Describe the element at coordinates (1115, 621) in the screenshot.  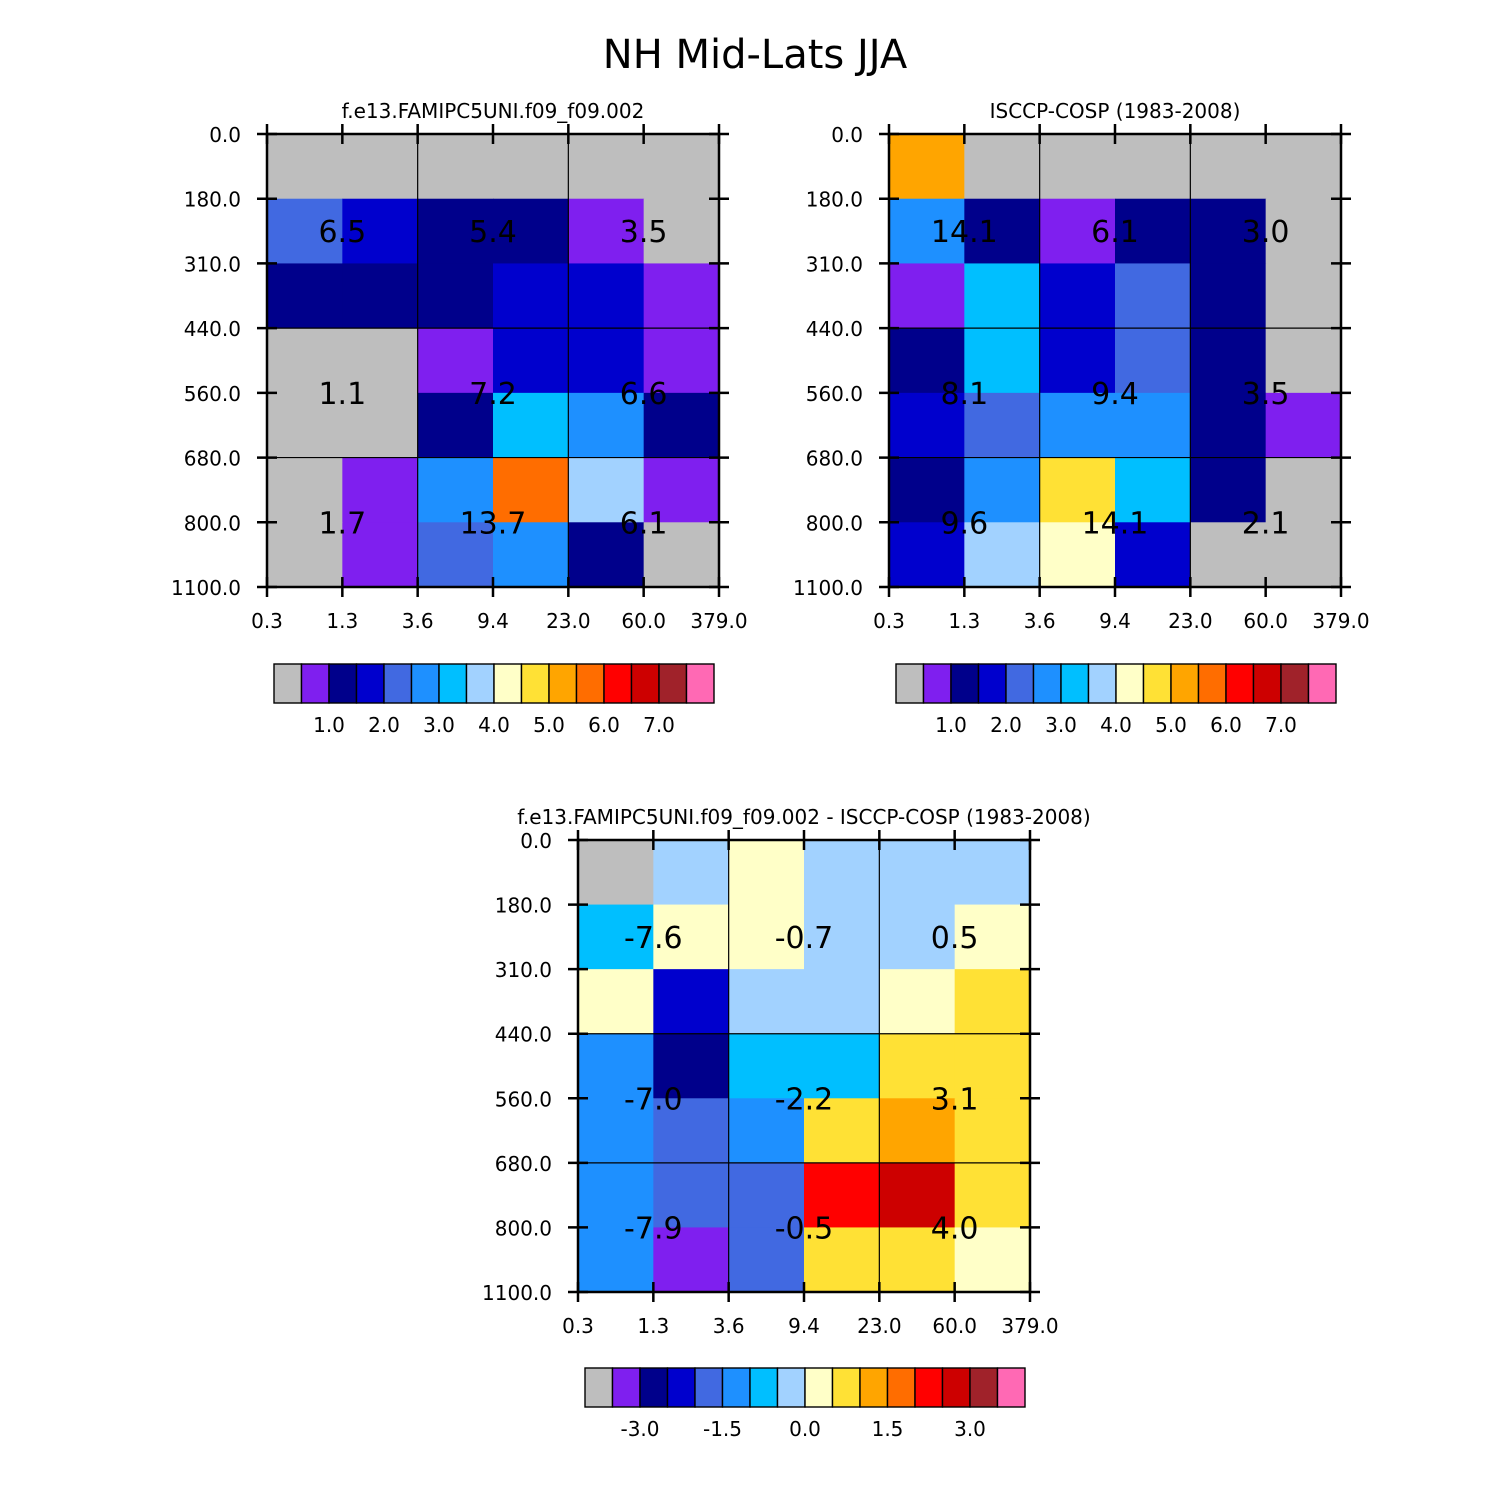
I see `x-tick-label: 9.4` at that location.